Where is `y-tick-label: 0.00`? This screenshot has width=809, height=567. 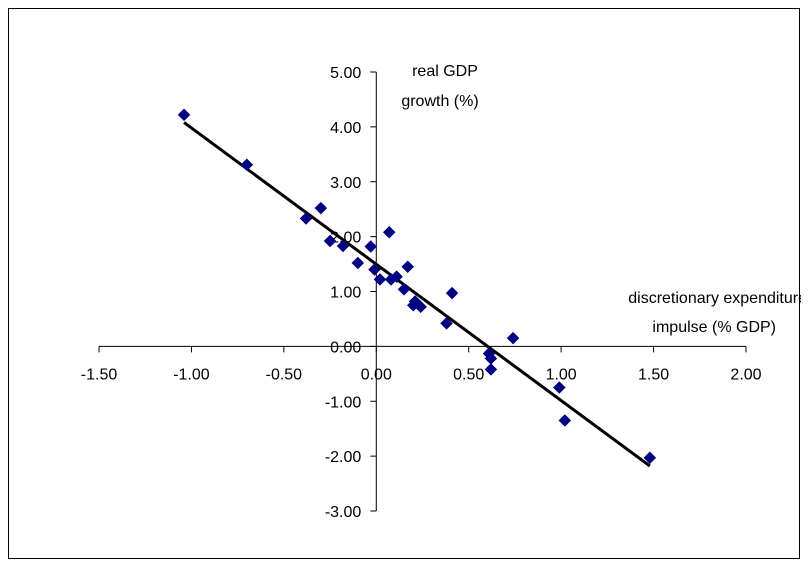 y-tick-label: 0.00 is located at coordinates (345, 347).